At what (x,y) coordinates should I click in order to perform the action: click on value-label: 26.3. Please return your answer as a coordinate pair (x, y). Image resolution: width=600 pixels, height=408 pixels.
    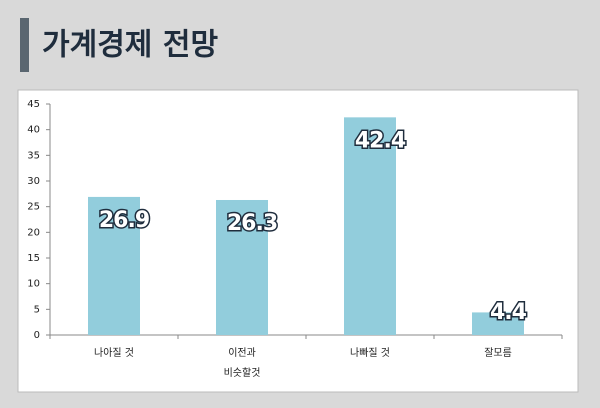
    Looking at the image, I should click on (252, 223).